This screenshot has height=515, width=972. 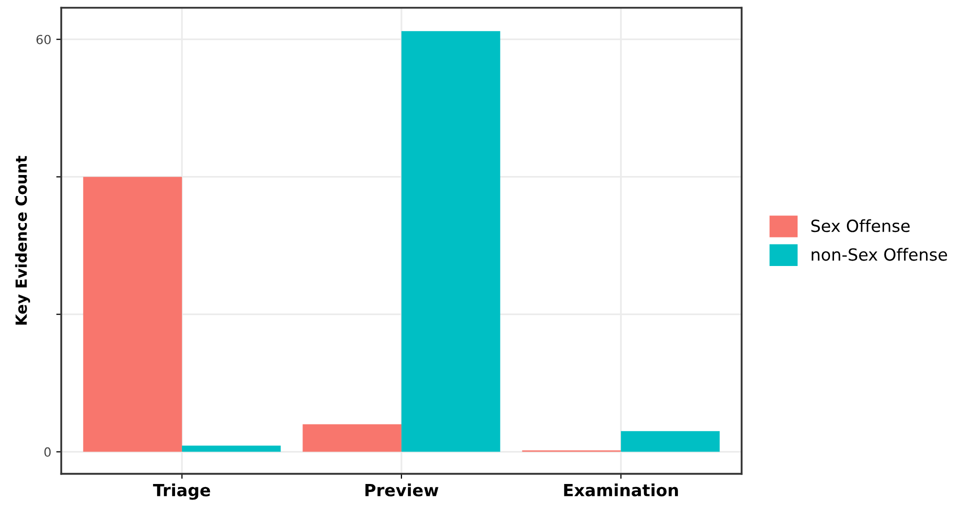 What do you see at coordinates (401, 490) in the screenshot?
I see `x-tick-label: Preview` at bounding box center [401, 490].